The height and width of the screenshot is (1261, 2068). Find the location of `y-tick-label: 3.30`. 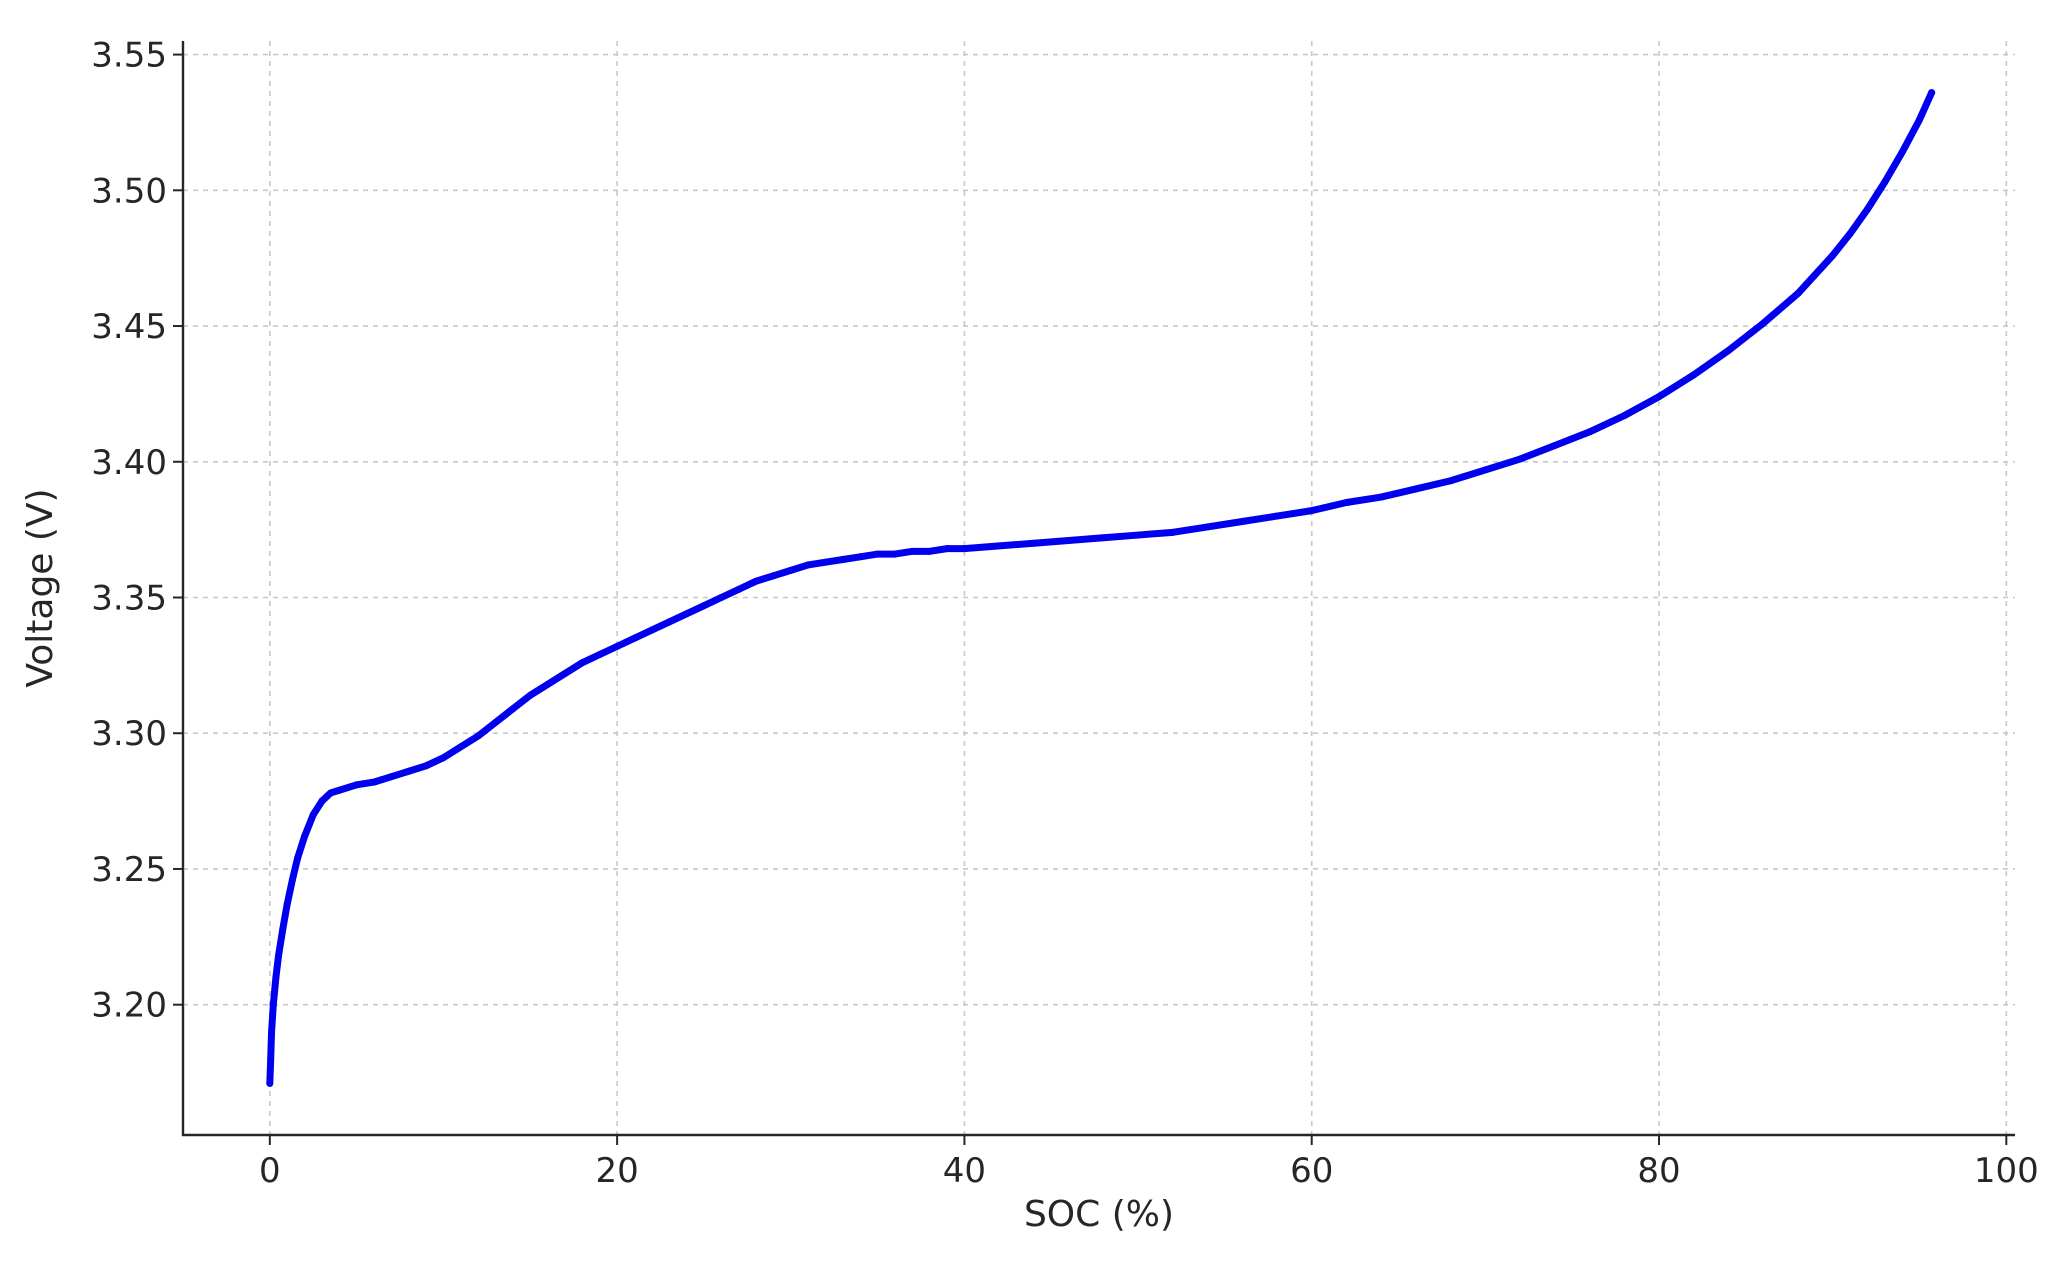

y-tick-label: 3.30 is located at coordinates (129, 734).